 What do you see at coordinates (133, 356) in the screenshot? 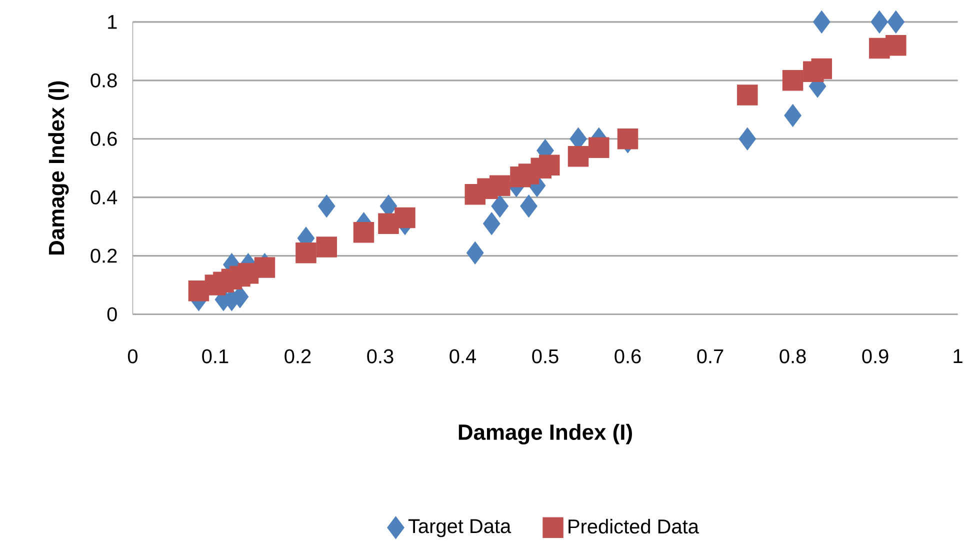
I see `x-tick-label: 0` at bounding box center [133, 356].